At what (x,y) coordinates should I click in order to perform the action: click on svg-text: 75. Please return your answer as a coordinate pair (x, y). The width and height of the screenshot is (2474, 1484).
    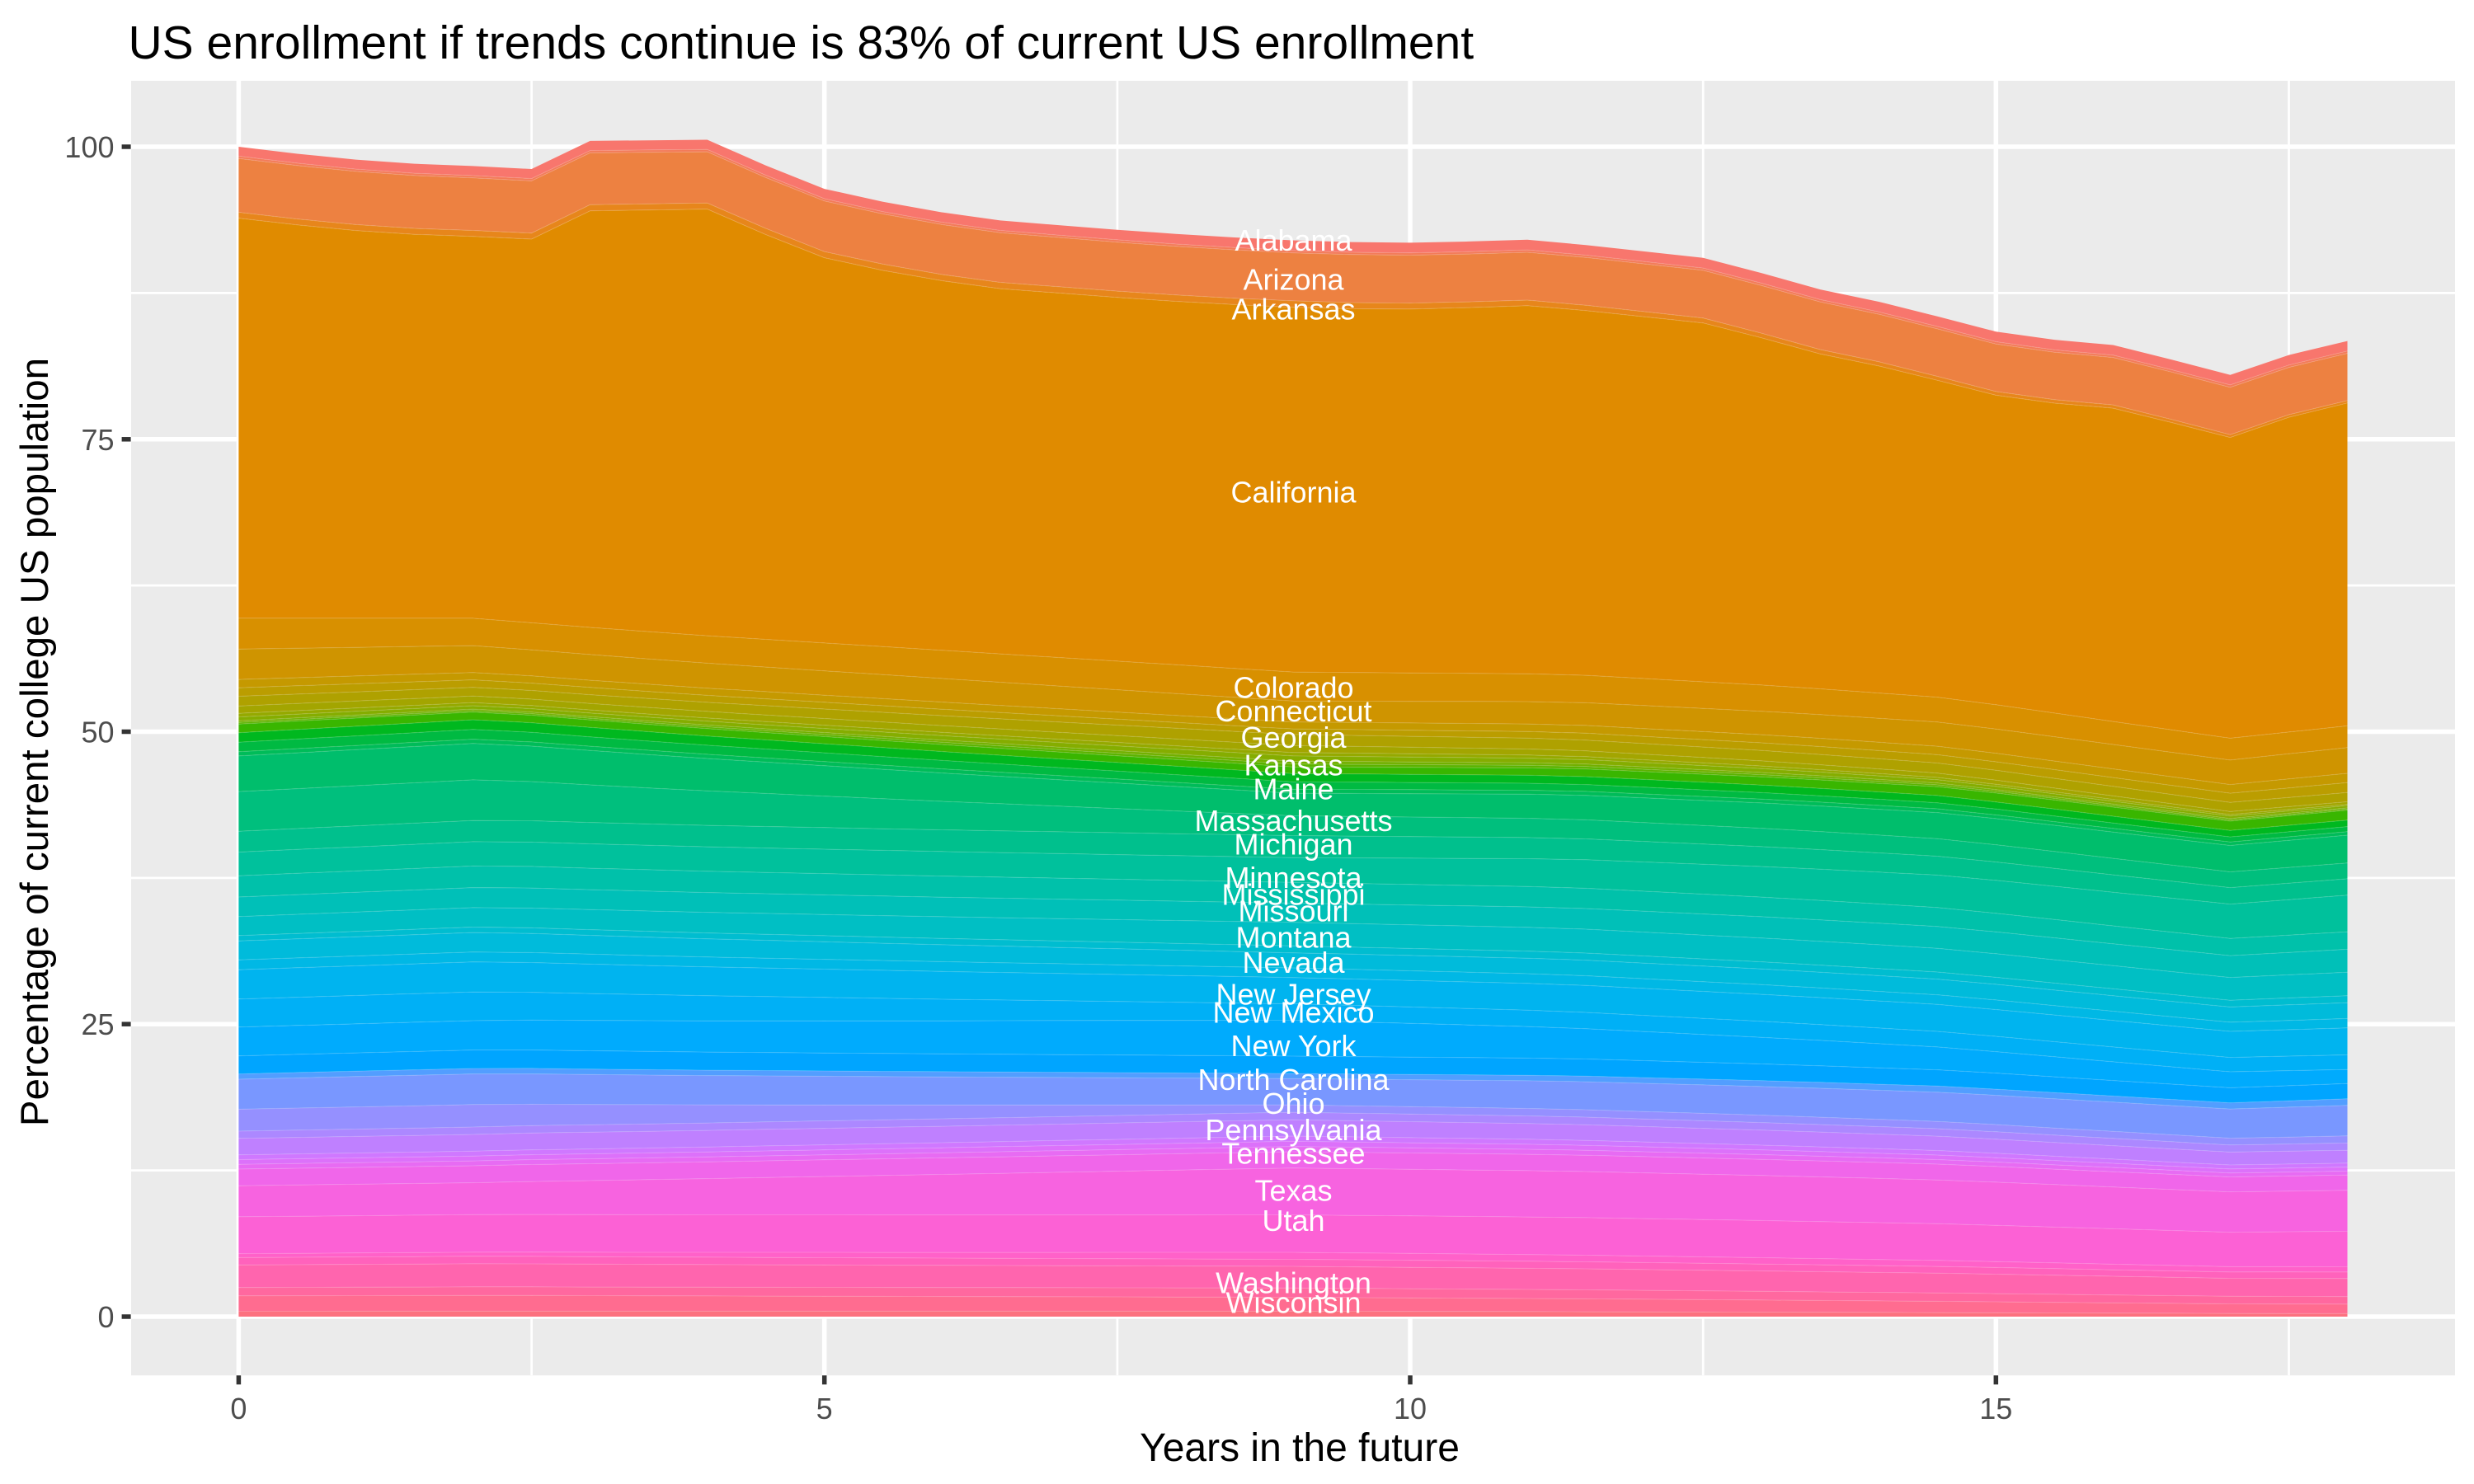
    Looking at the image, I should click on (97, 440).